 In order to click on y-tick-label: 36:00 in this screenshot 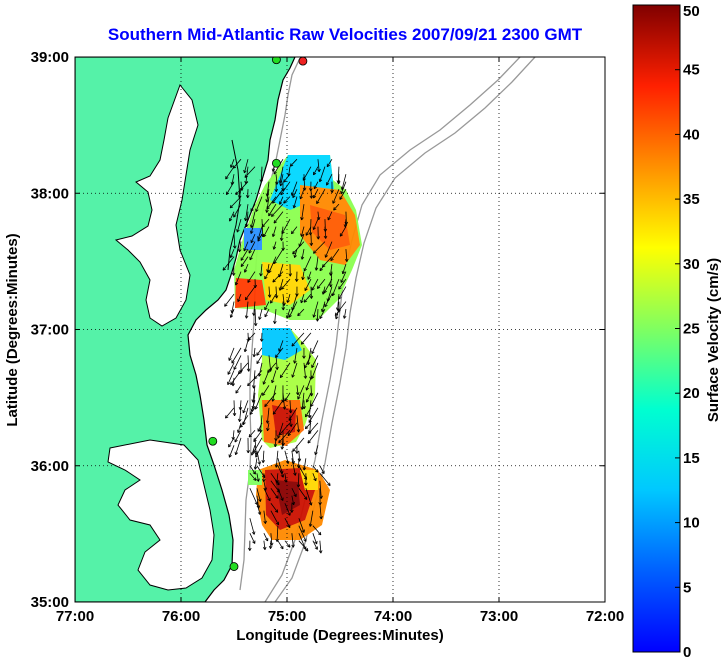, I will do `click(50, 466)`.